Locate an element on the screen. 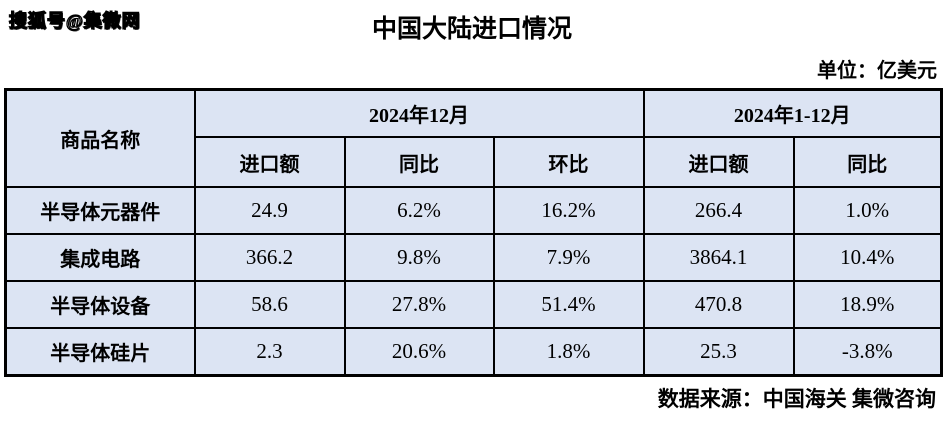  column-header-ytd-yoy: 同比 is located at coordinates (867, 162).